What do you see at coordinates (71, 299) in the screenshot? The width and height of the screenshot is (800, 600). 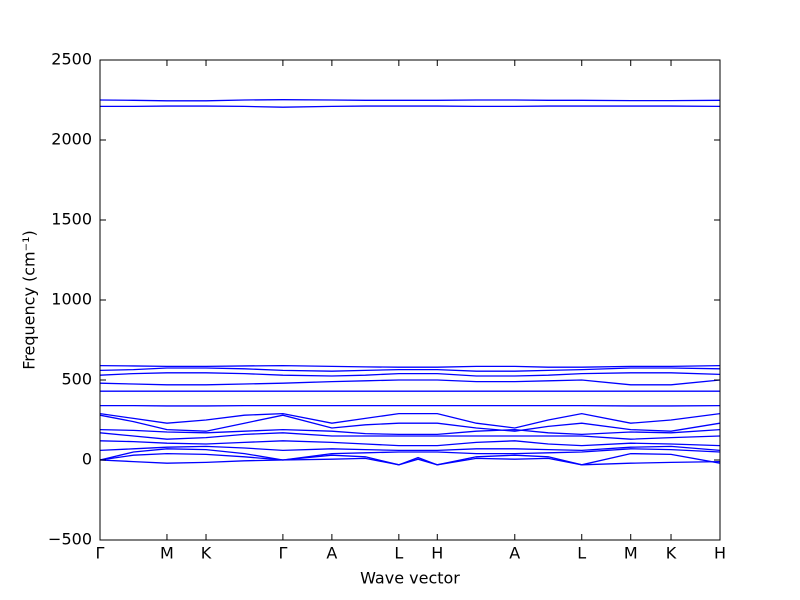 I see `y-tick-label: 1000` at bounding box center [71, 299].